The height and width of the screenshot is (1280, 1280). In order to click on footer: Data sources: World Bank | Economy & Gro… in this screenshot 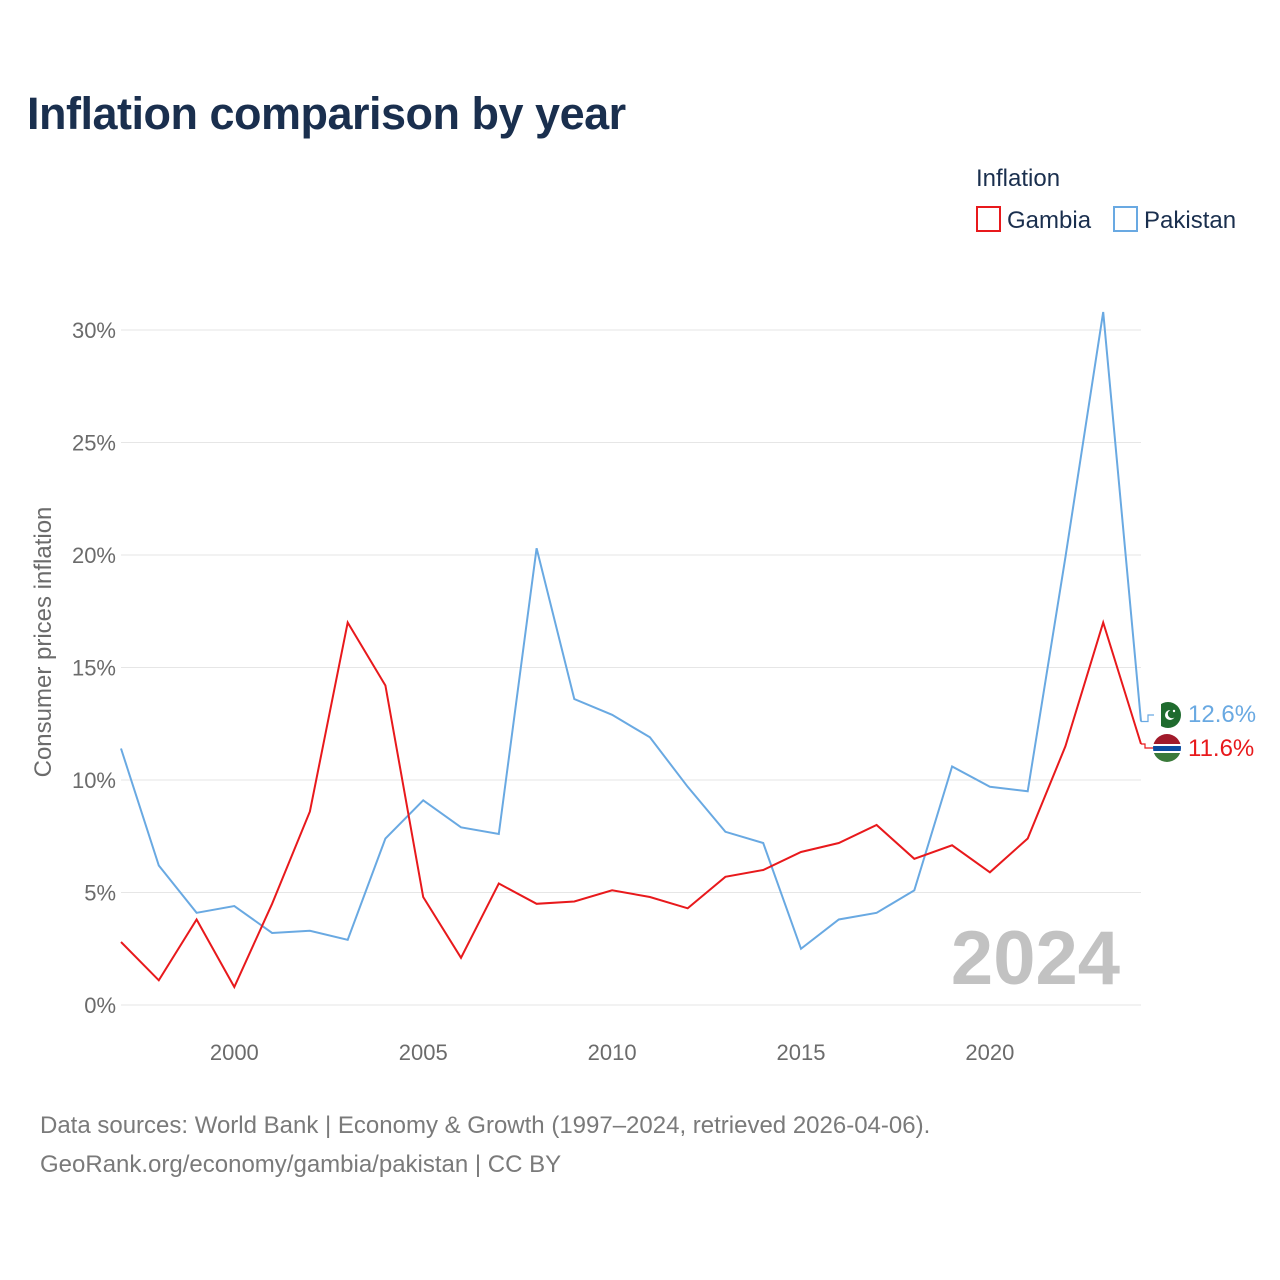, I will do `click(485, 1145)`.